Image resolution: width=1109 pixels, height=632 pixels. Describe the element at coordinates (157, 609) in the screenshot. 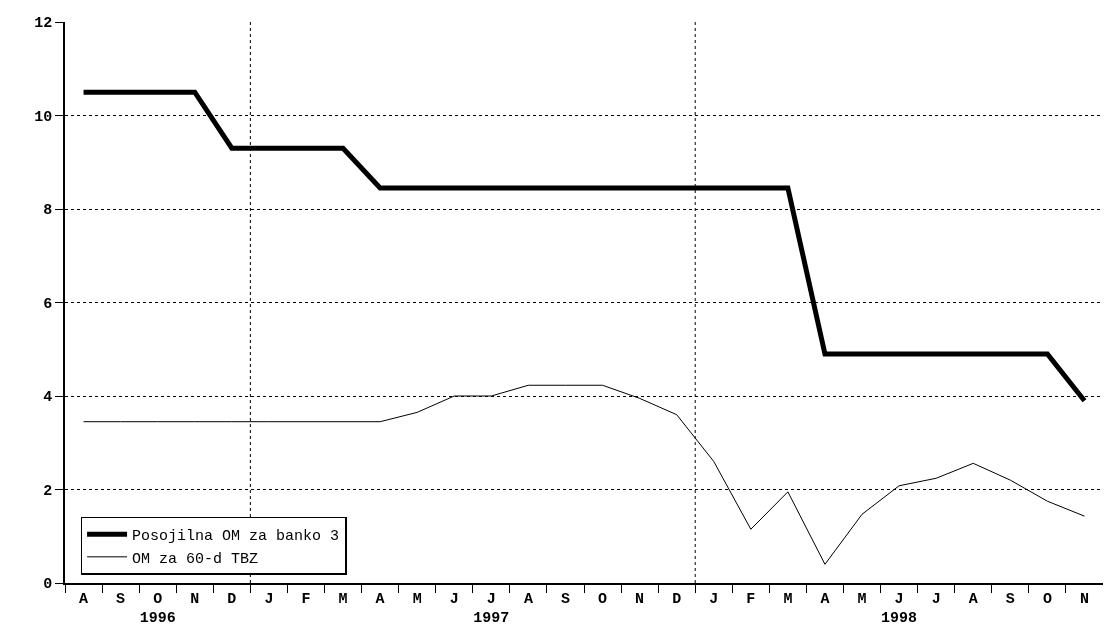

I see `x-tick-label: O 1996` at that location.